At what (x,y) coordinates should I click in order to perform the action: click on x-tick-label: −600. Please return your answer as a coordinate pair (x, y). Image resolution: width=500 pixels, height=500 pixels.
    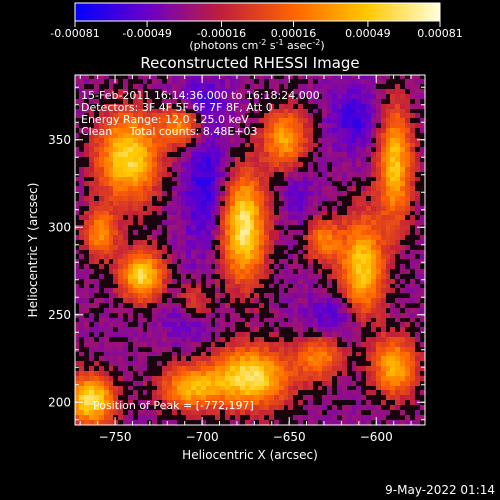
    Looking at the image, I should click on (376, 437).